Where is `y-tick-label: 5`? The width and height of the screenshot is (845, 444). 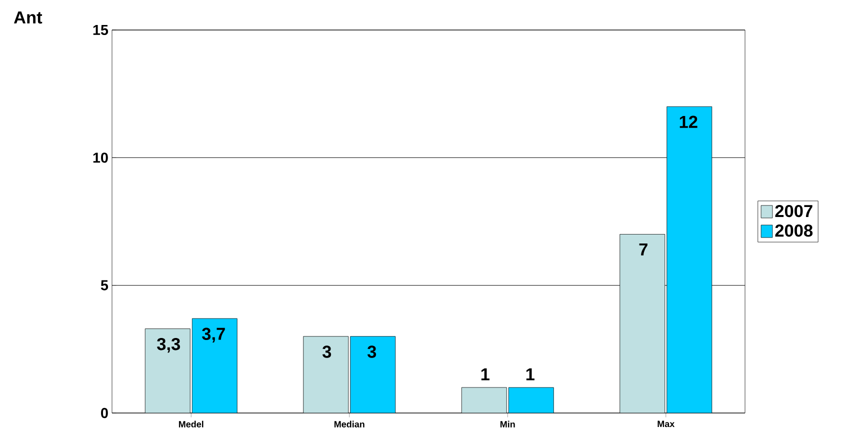
y-tick-label: 5 is located at coordinates (104, 285).